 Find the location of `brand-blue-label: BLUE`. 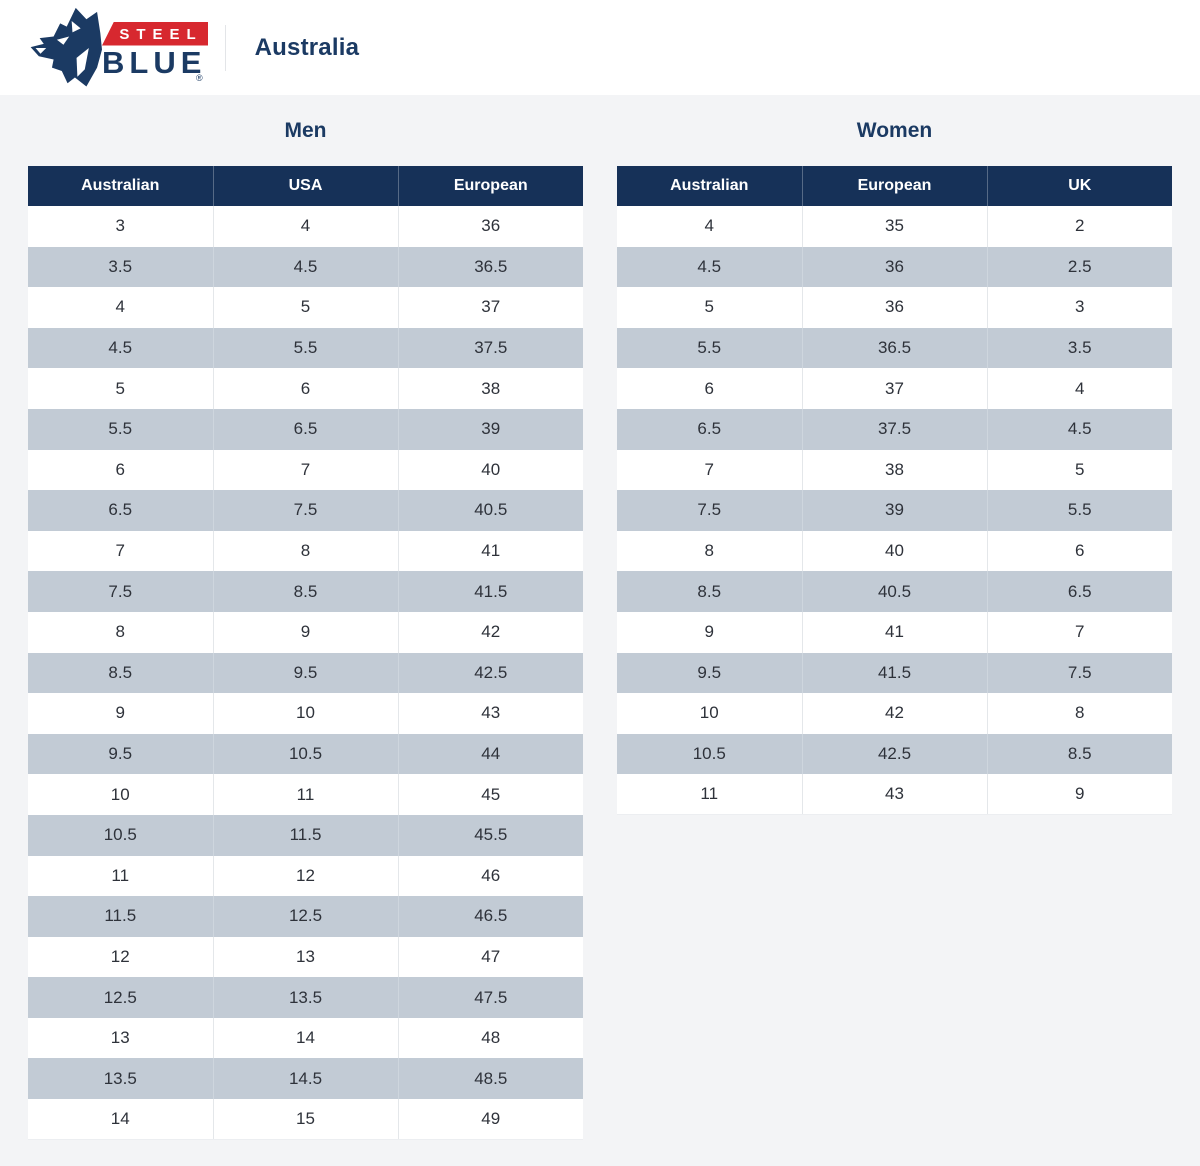

brand-blue-label: BLUE is located at coordinates (154, 62).